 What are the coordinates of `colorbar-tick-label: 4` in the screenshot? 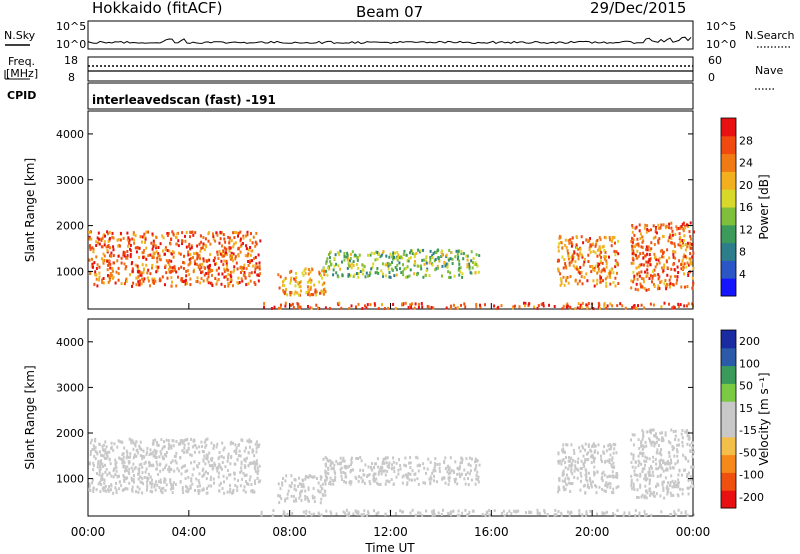 It's located at (742, 274).